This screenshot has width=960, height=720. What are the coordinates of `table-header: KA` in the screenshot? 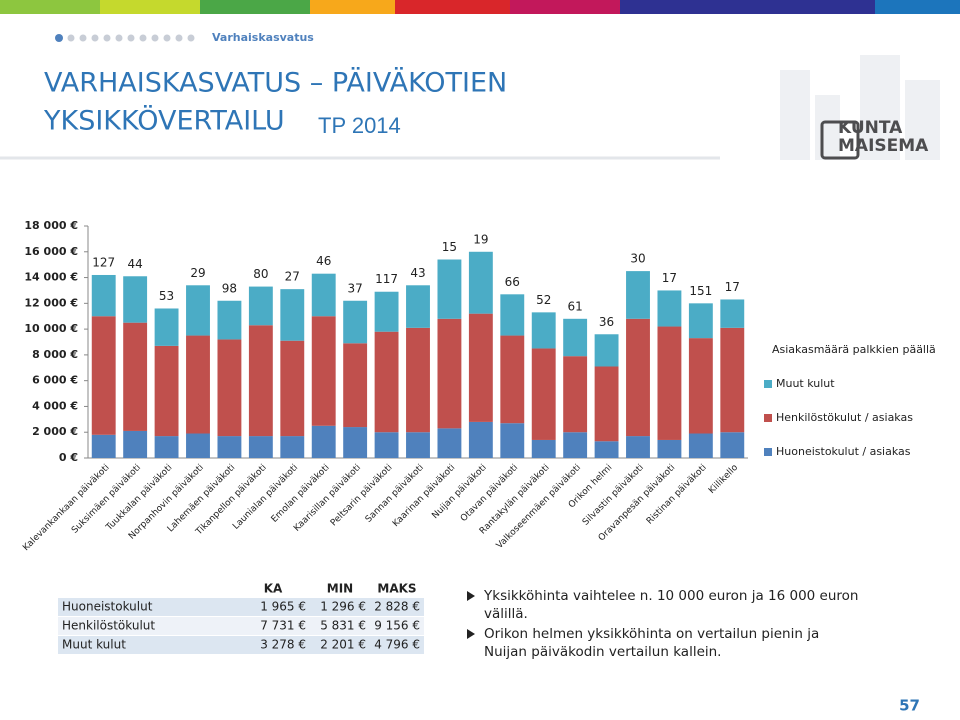 It's located at (273, 589).